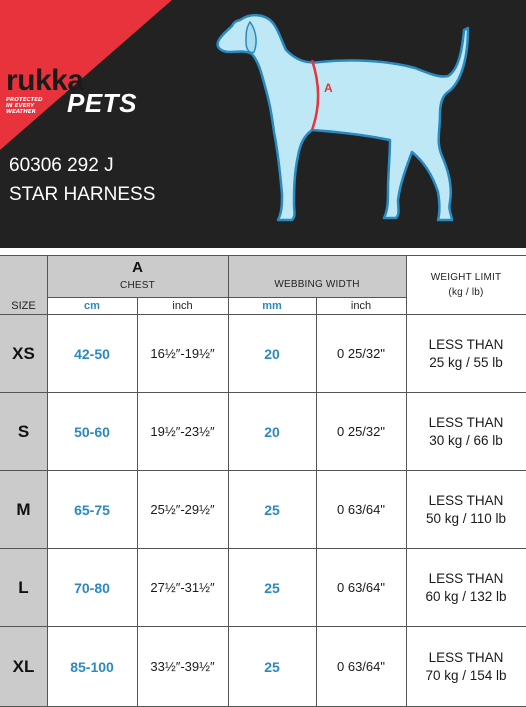 This screenshot has width=526, height=707. What do you see at coordinates (251, 37) in the screenshot?
I see `dog-ear` at bounding box center [251, 37].